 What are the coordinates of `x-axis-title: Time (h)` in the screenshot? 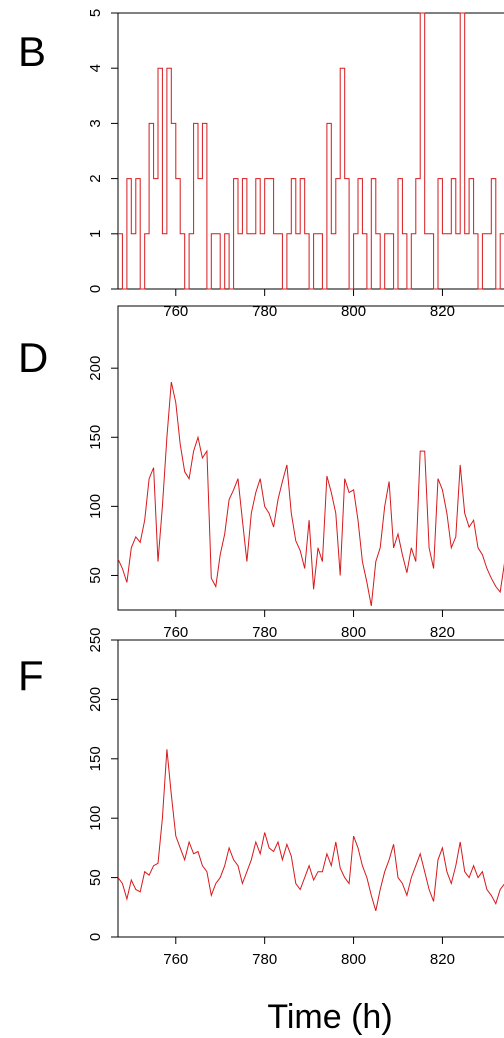 It's located at (329, 1017).